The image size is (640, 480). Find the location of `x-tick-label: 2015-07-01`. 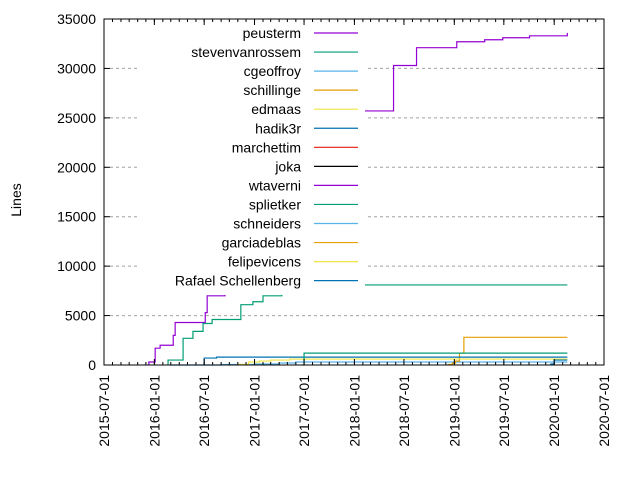

x-tick-label: 2015-07-01 is located at coordinates (104, 411).